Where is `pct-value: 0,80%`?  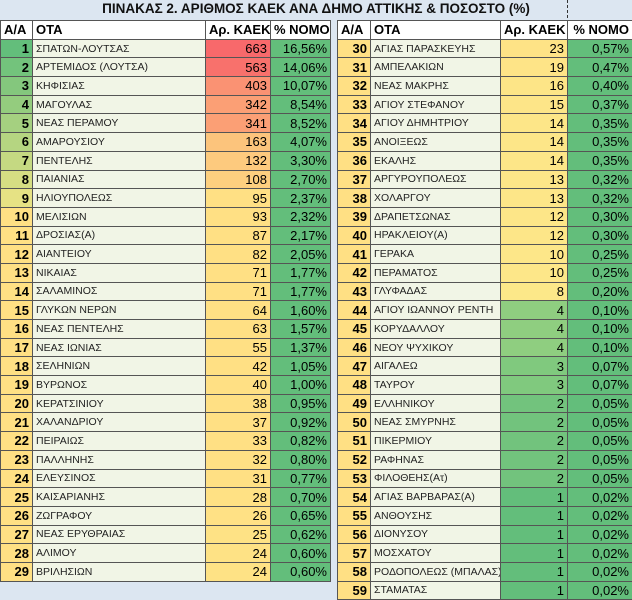
pct-value: 0,80% is located at coordinates (300, 459).